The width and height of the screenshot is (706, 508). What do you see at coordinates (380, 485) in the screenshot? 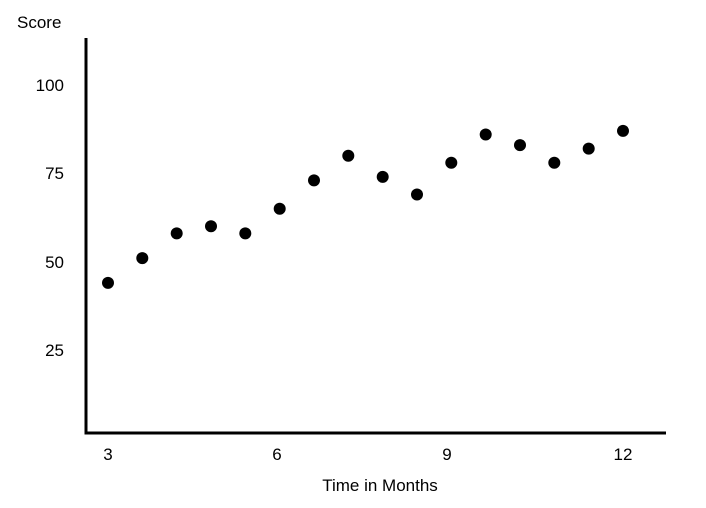
I see `x-axis-title: Time in Months` at bounding box center [380, 485].